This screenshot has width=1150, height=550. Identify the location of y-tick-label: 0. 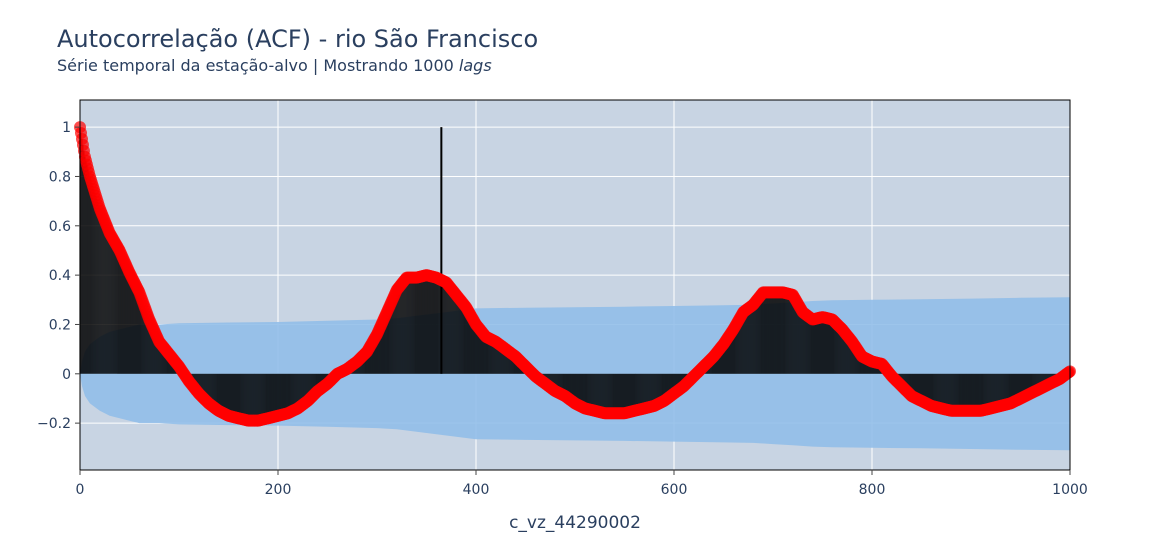
(66, 375).